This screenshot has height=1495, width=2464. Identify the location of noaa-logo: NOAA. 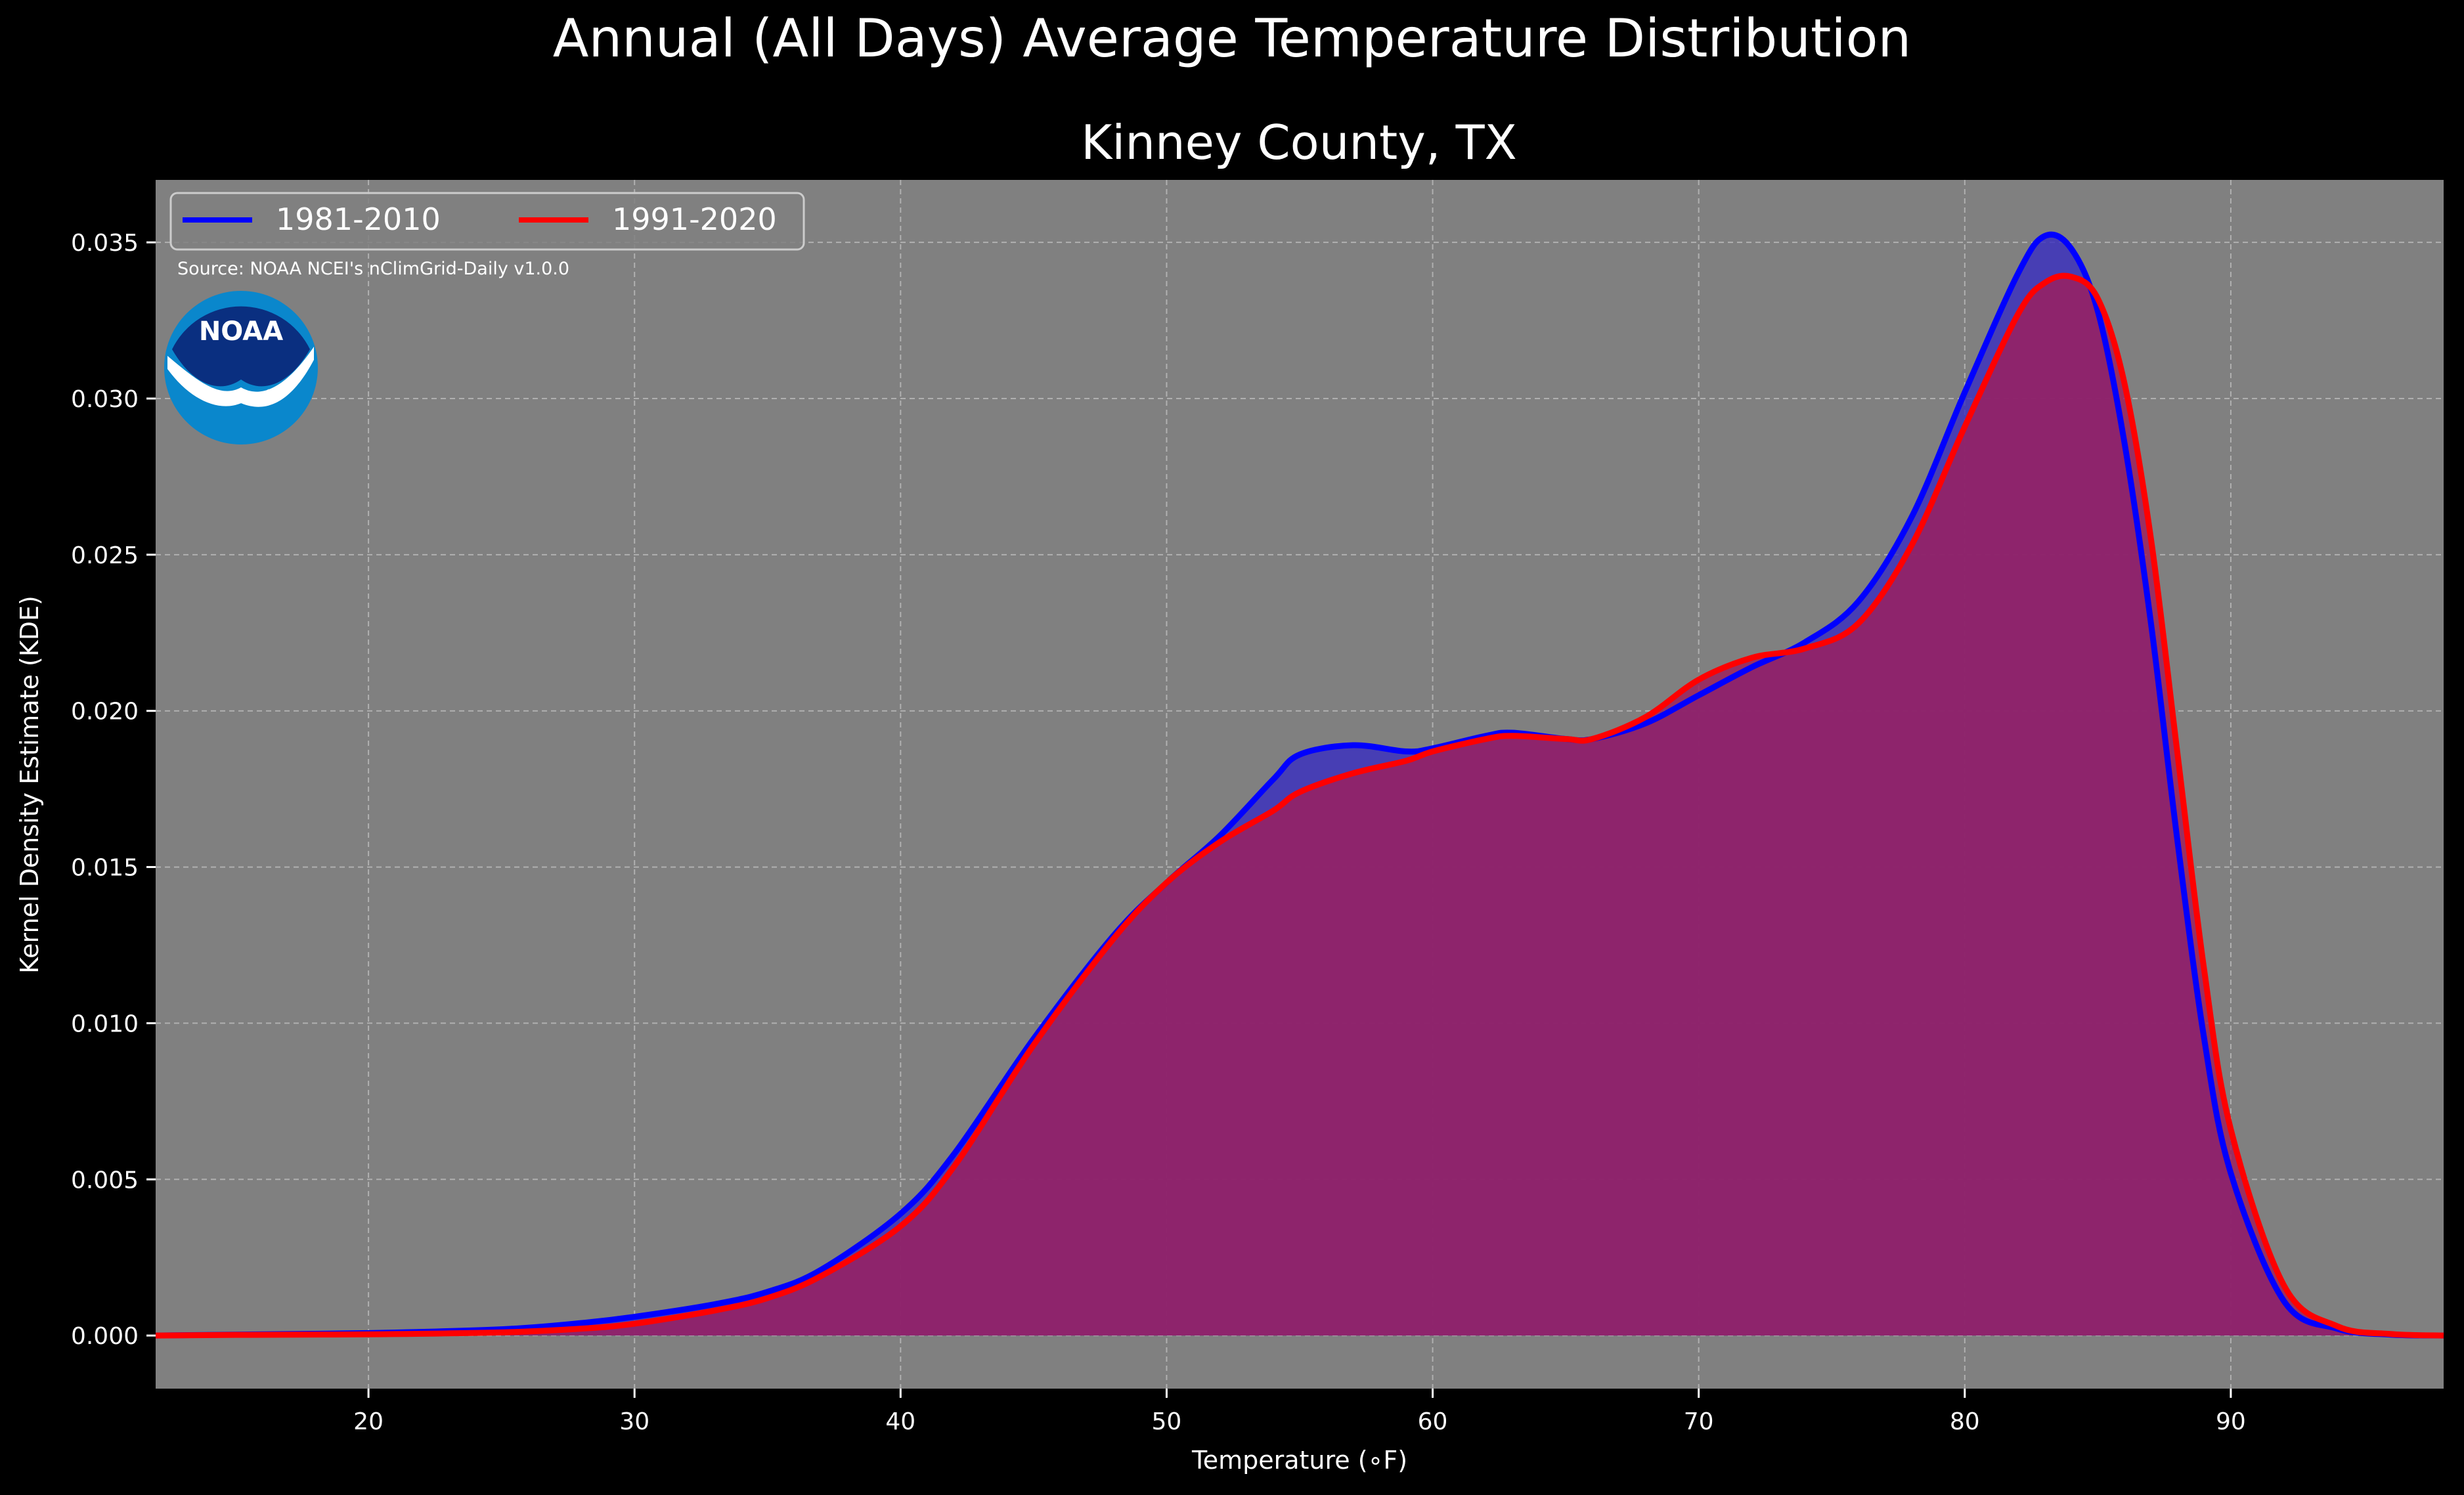
(241, 367).